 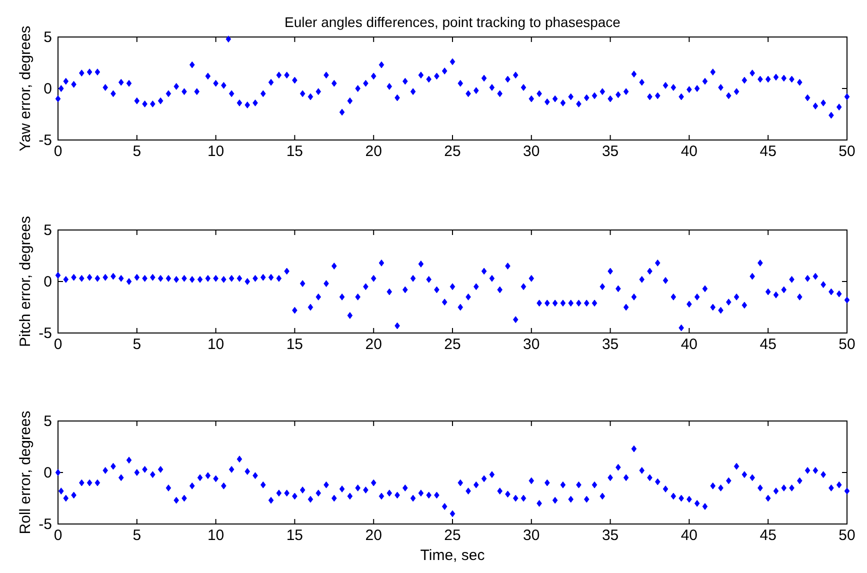 What do you see at coordinates (452, 22) in the screenshot?
I see `chart-title: Euler angles differences, point tracking to phasespace` at bounding box center [452, 22].